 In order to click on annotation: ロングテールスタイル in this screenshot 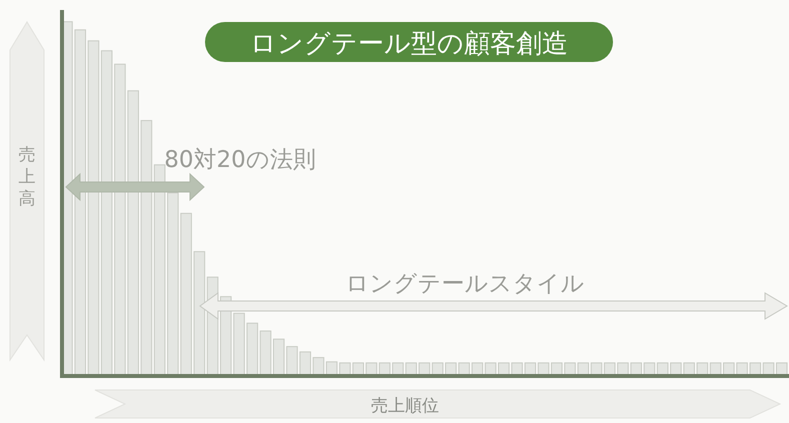, I will do `click(465, 284)`.